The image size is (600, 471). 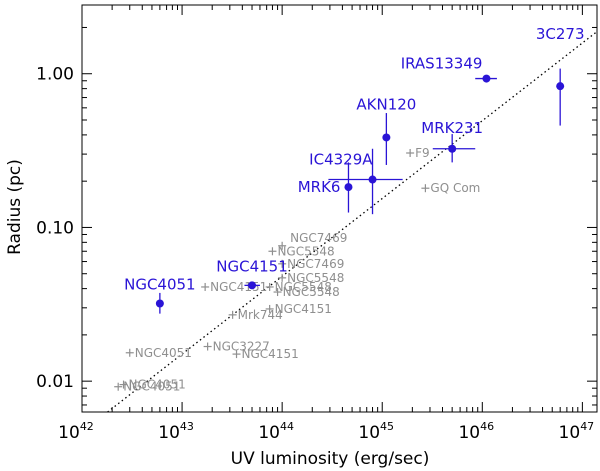 What do you see at coordinates (260, 315) in the screenshot?
I see `grey-point-label: Mrk744` at bounding box center [260, 315].